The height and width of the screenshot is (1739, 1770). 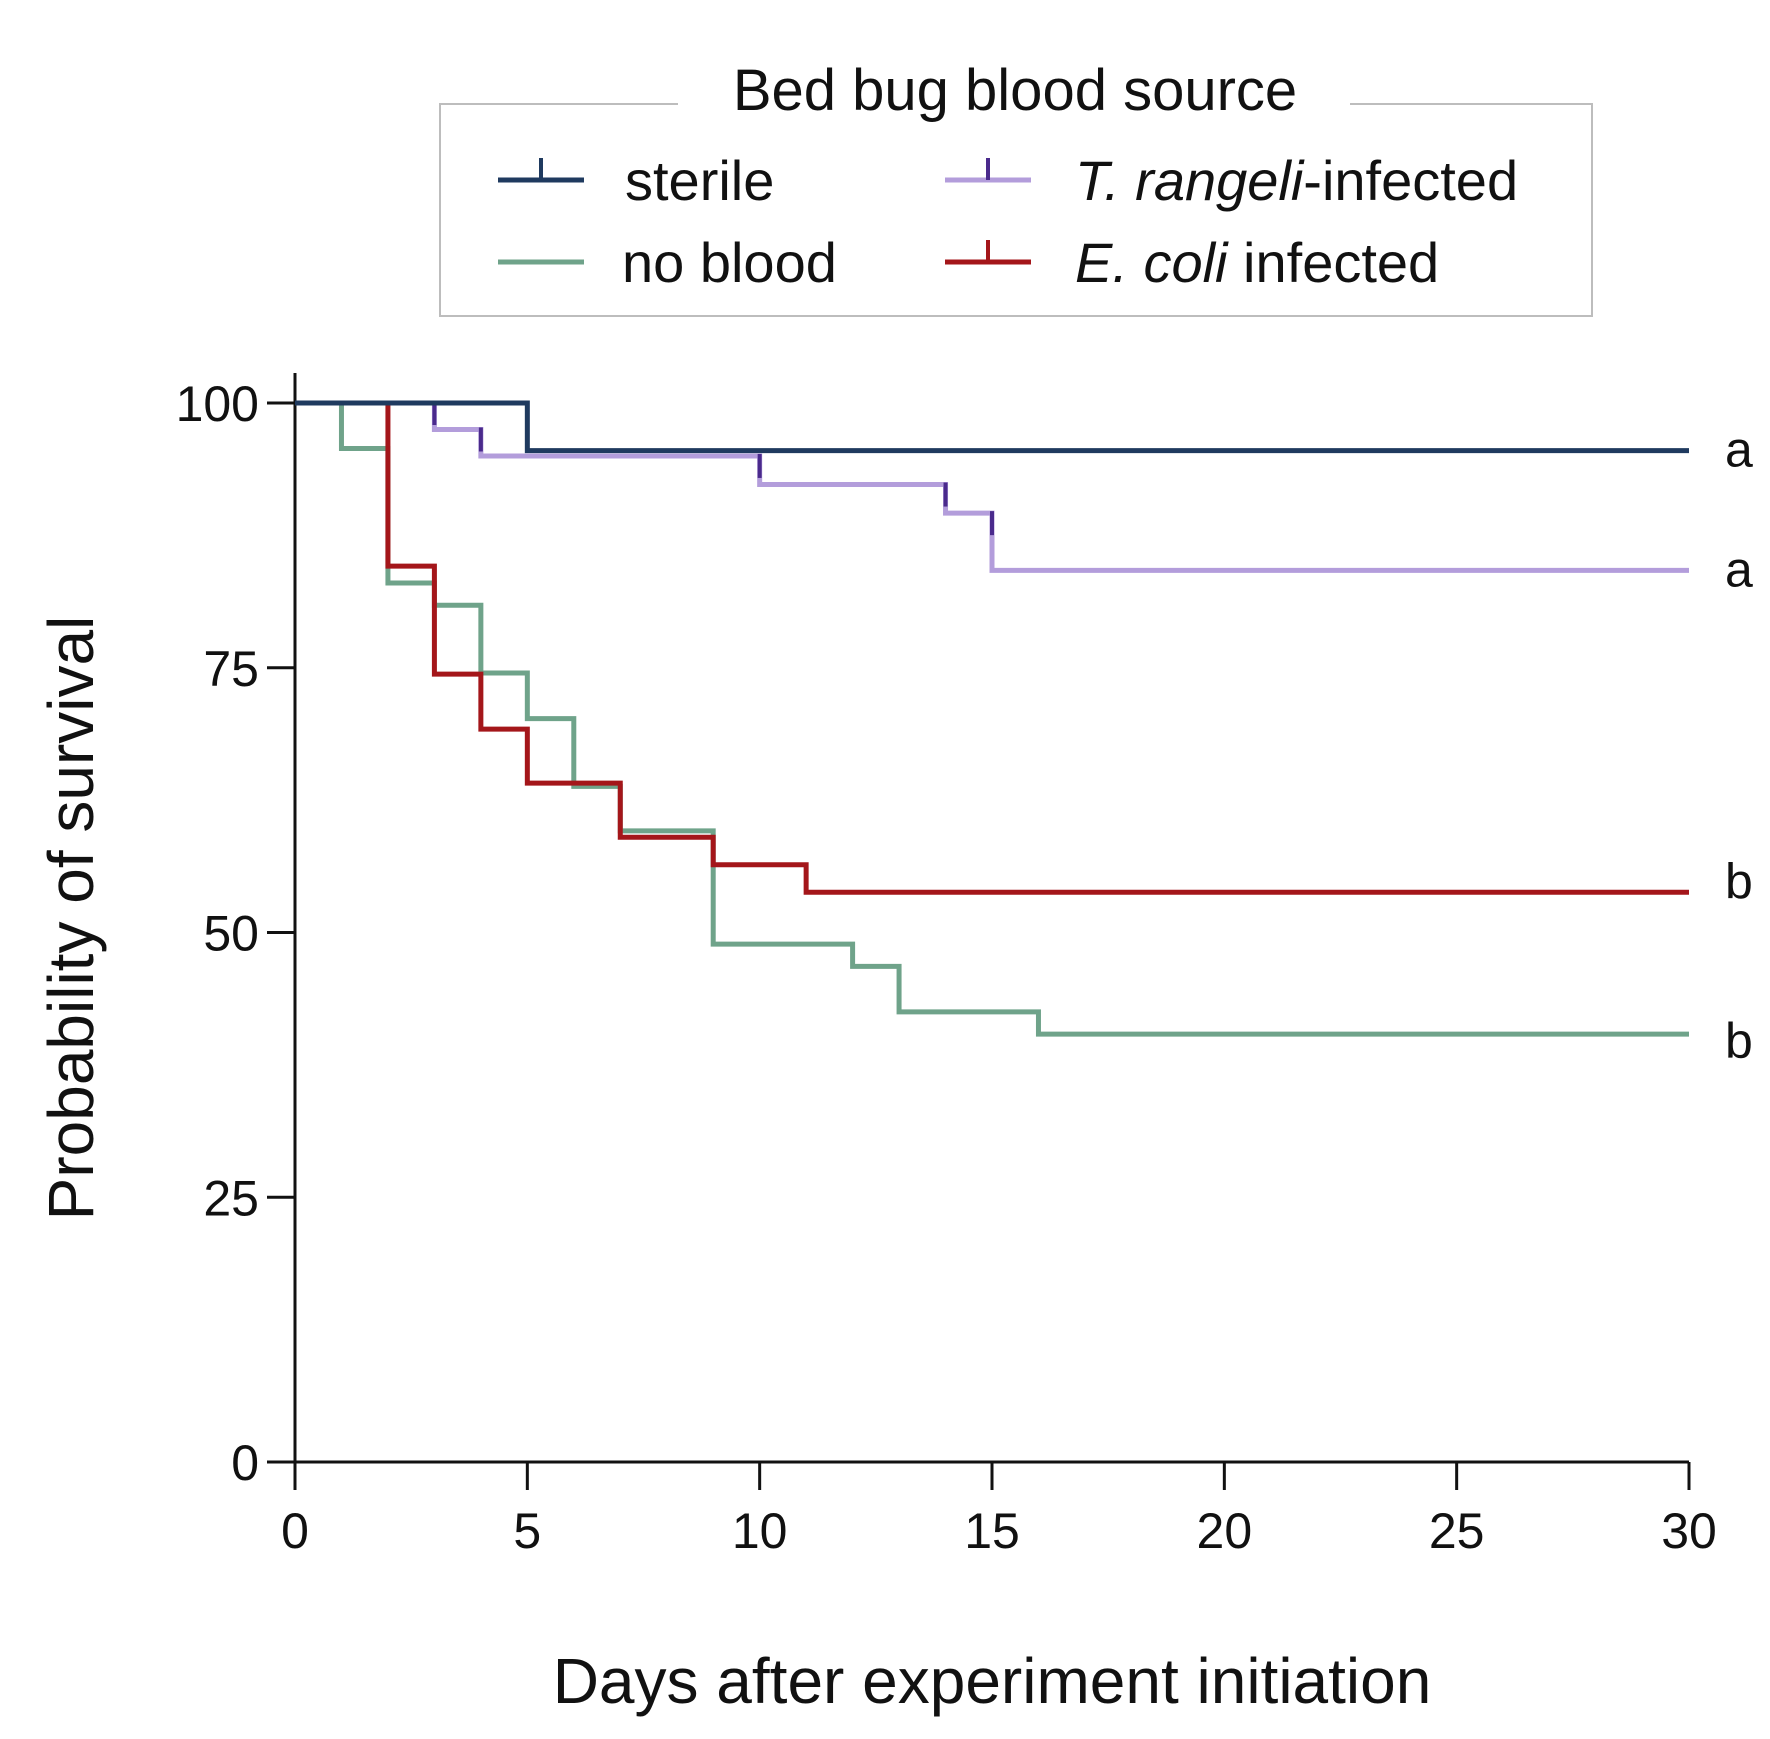 I want to click on x-tick-label: 30, so click(x=1689, y=1531).